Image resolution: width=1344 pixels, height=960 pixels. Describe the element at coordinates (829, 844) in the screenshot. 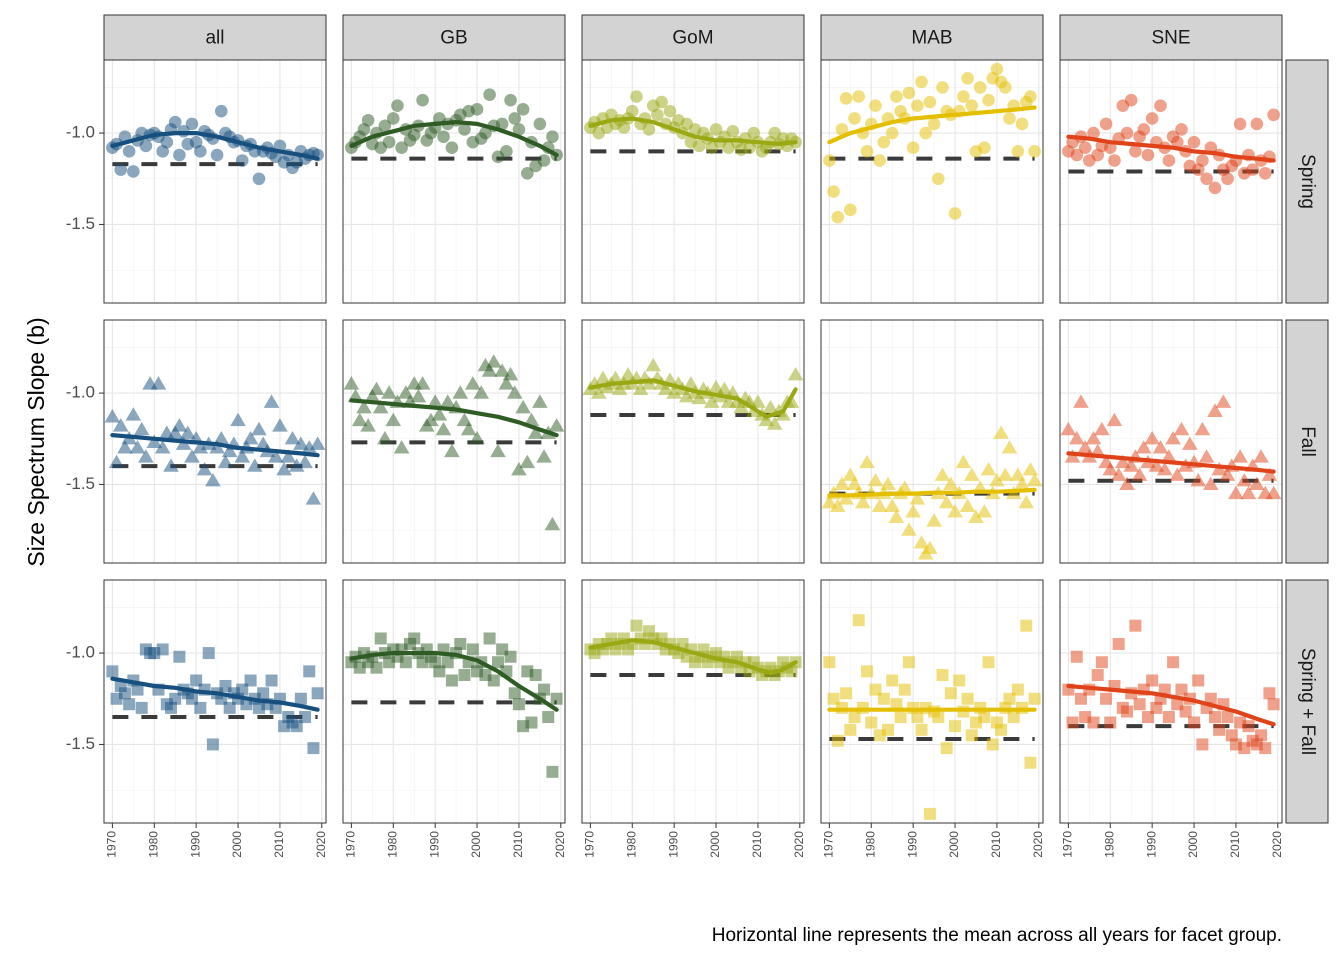

I see `x-tick-label: 1970` at that location.